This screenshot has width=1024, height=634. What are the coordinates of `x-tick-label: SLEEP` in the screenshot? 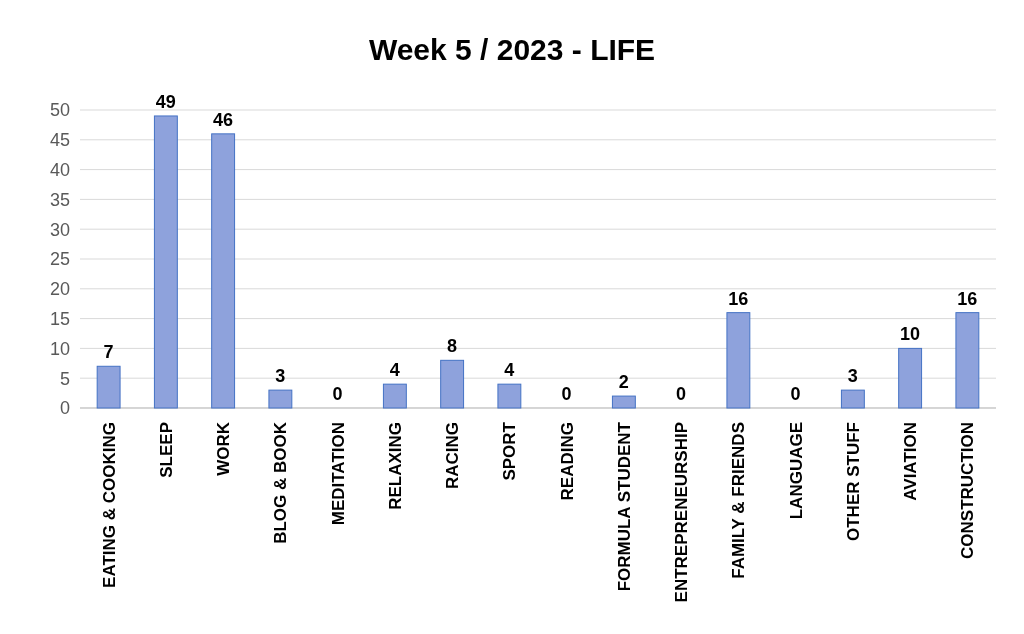 It's located at (166, 450).